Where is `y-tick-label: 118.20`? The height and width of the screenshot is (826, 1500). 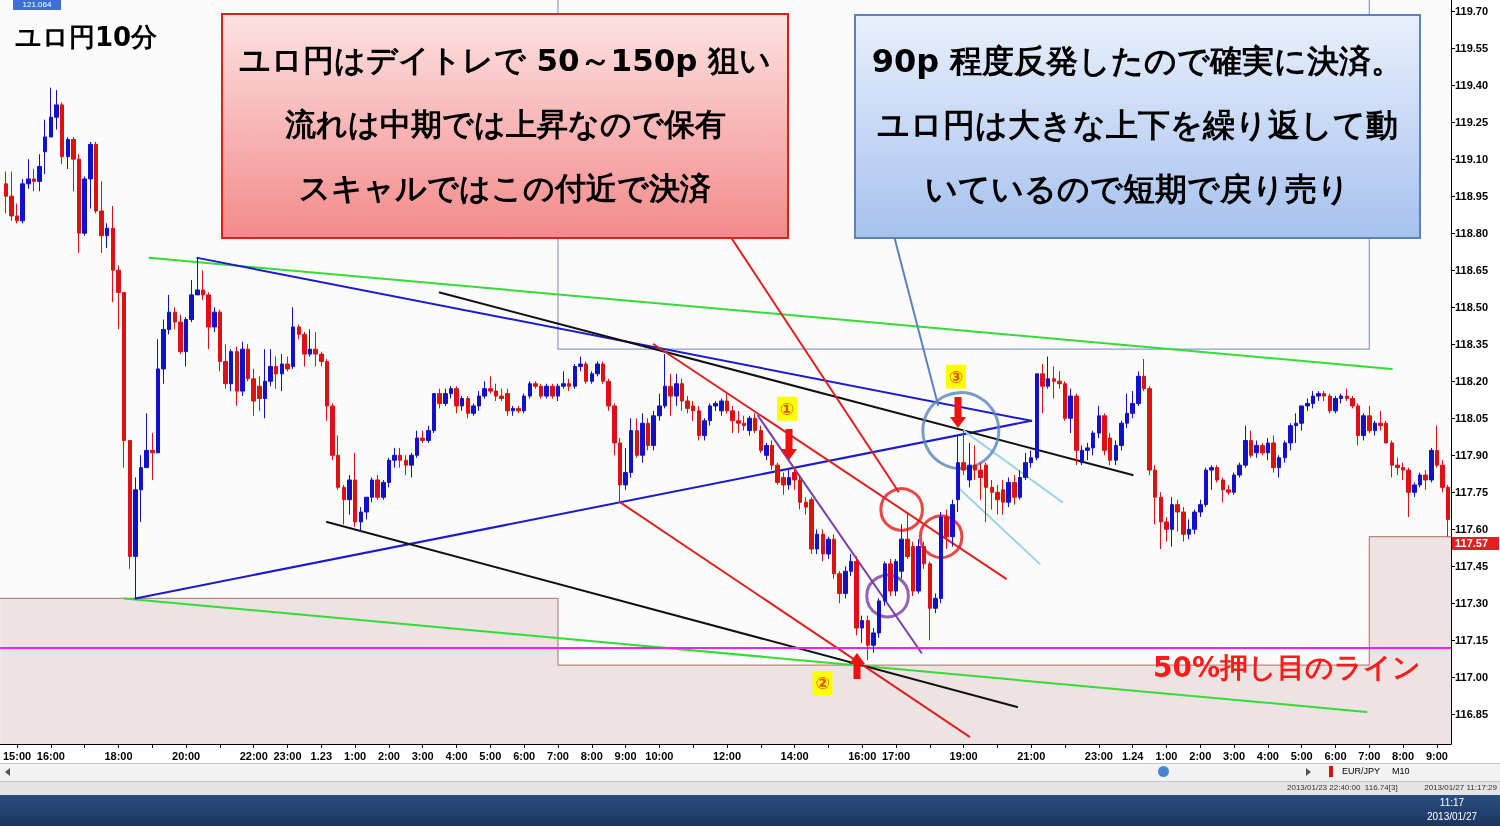 y-tick-label: 118.20 is located at coordinates (1472, 381).